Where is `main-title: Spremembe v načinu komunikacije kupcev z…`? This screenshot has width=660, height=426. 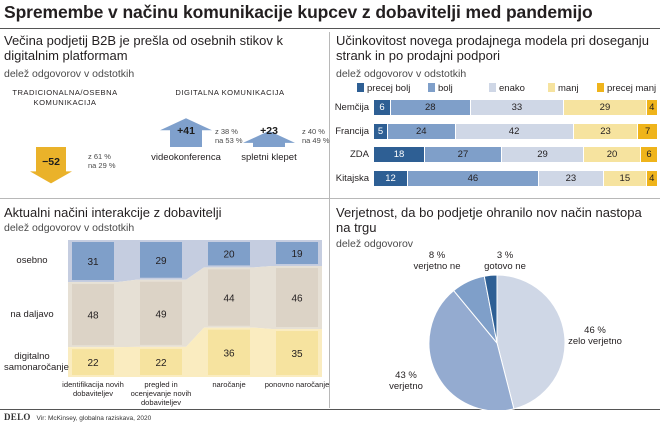 main-title: Spremembe v načinu komunikacije kupcev z… is located at coordinates (298, 12).